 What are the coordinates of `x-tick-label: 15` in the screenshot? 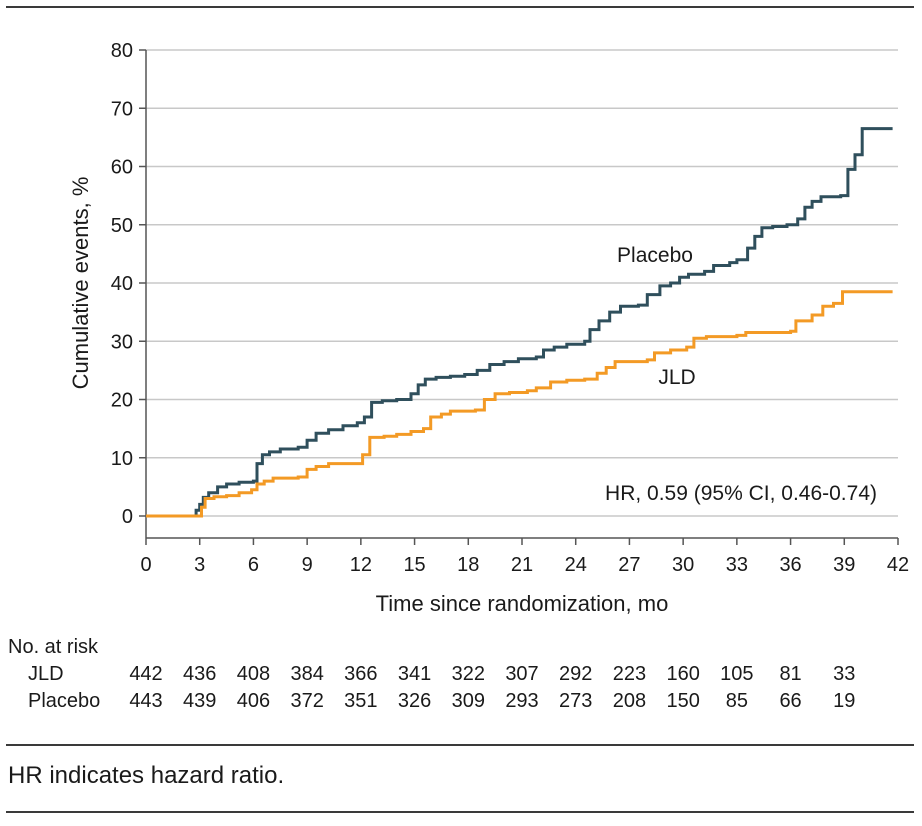 It's located at (414, 565).